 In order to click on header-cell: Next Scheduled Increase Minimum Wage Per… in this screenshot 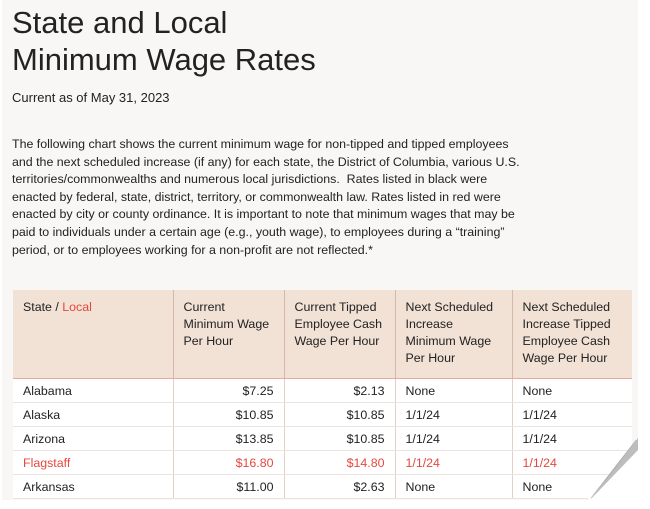, I will do `click(453, 334)`.